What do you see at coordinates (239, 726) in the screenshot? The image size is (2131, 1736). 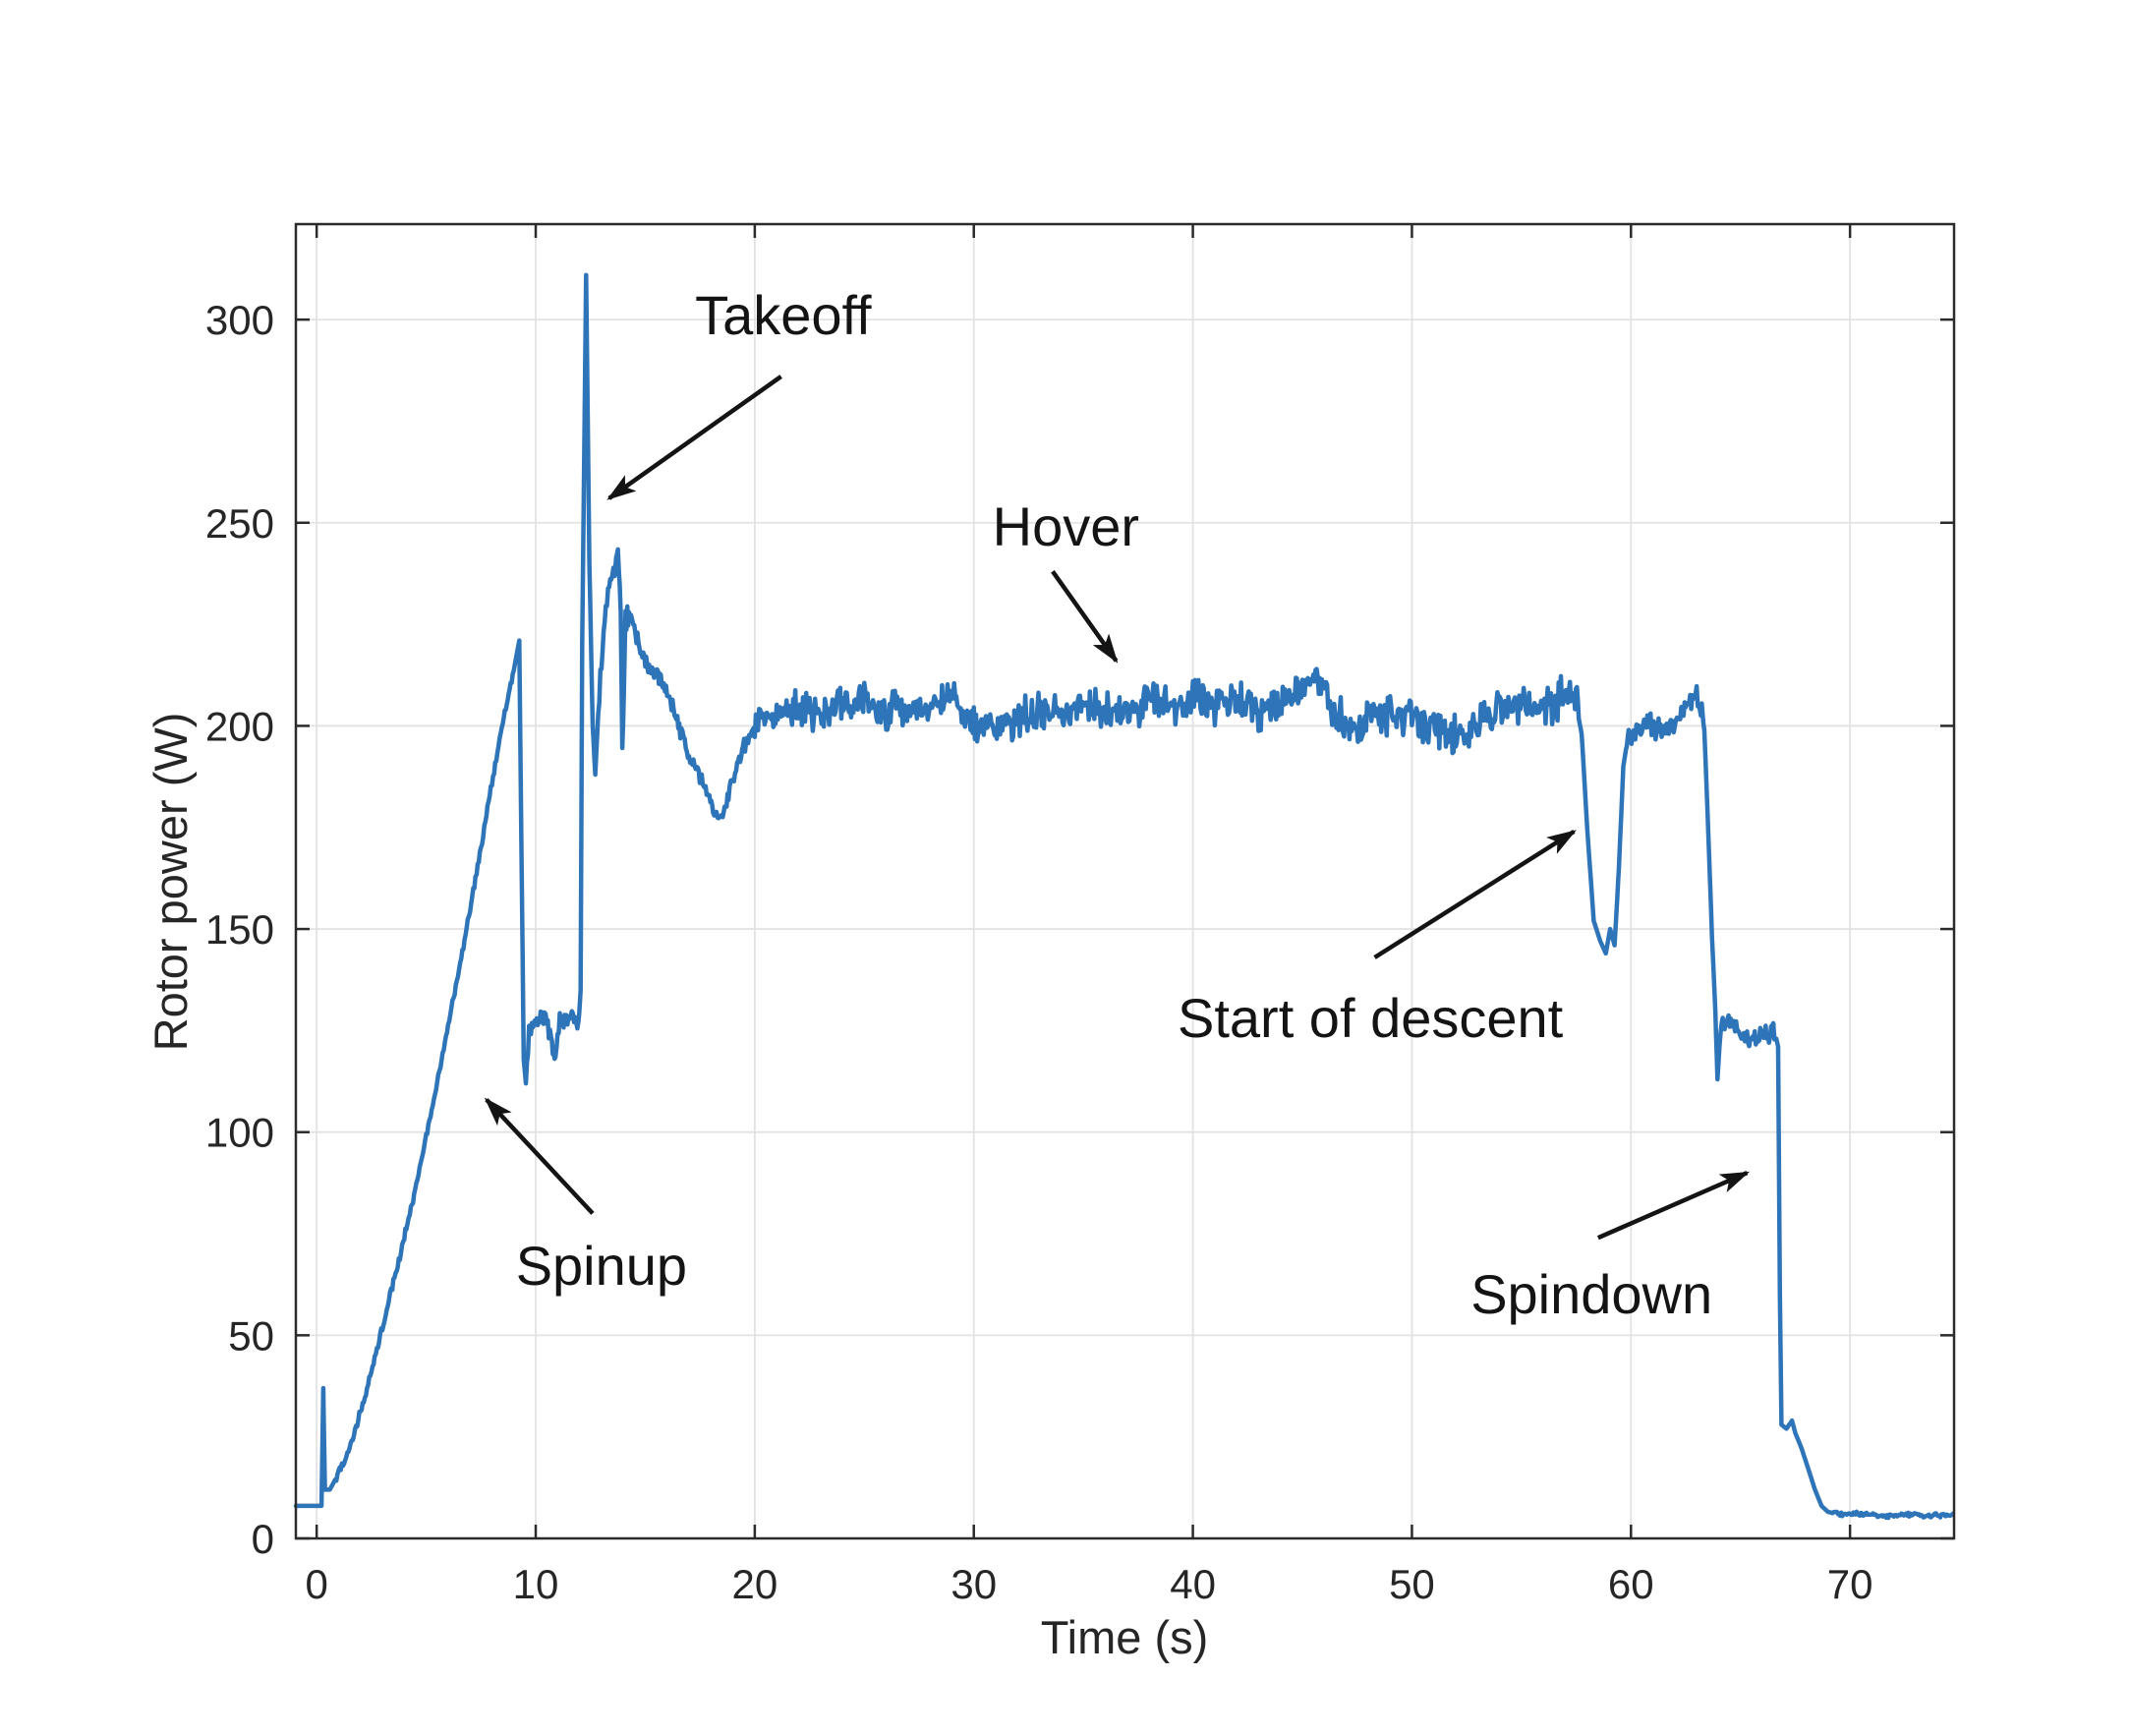 I see `y-tick-label: 200` at bounding box center [239, 726].